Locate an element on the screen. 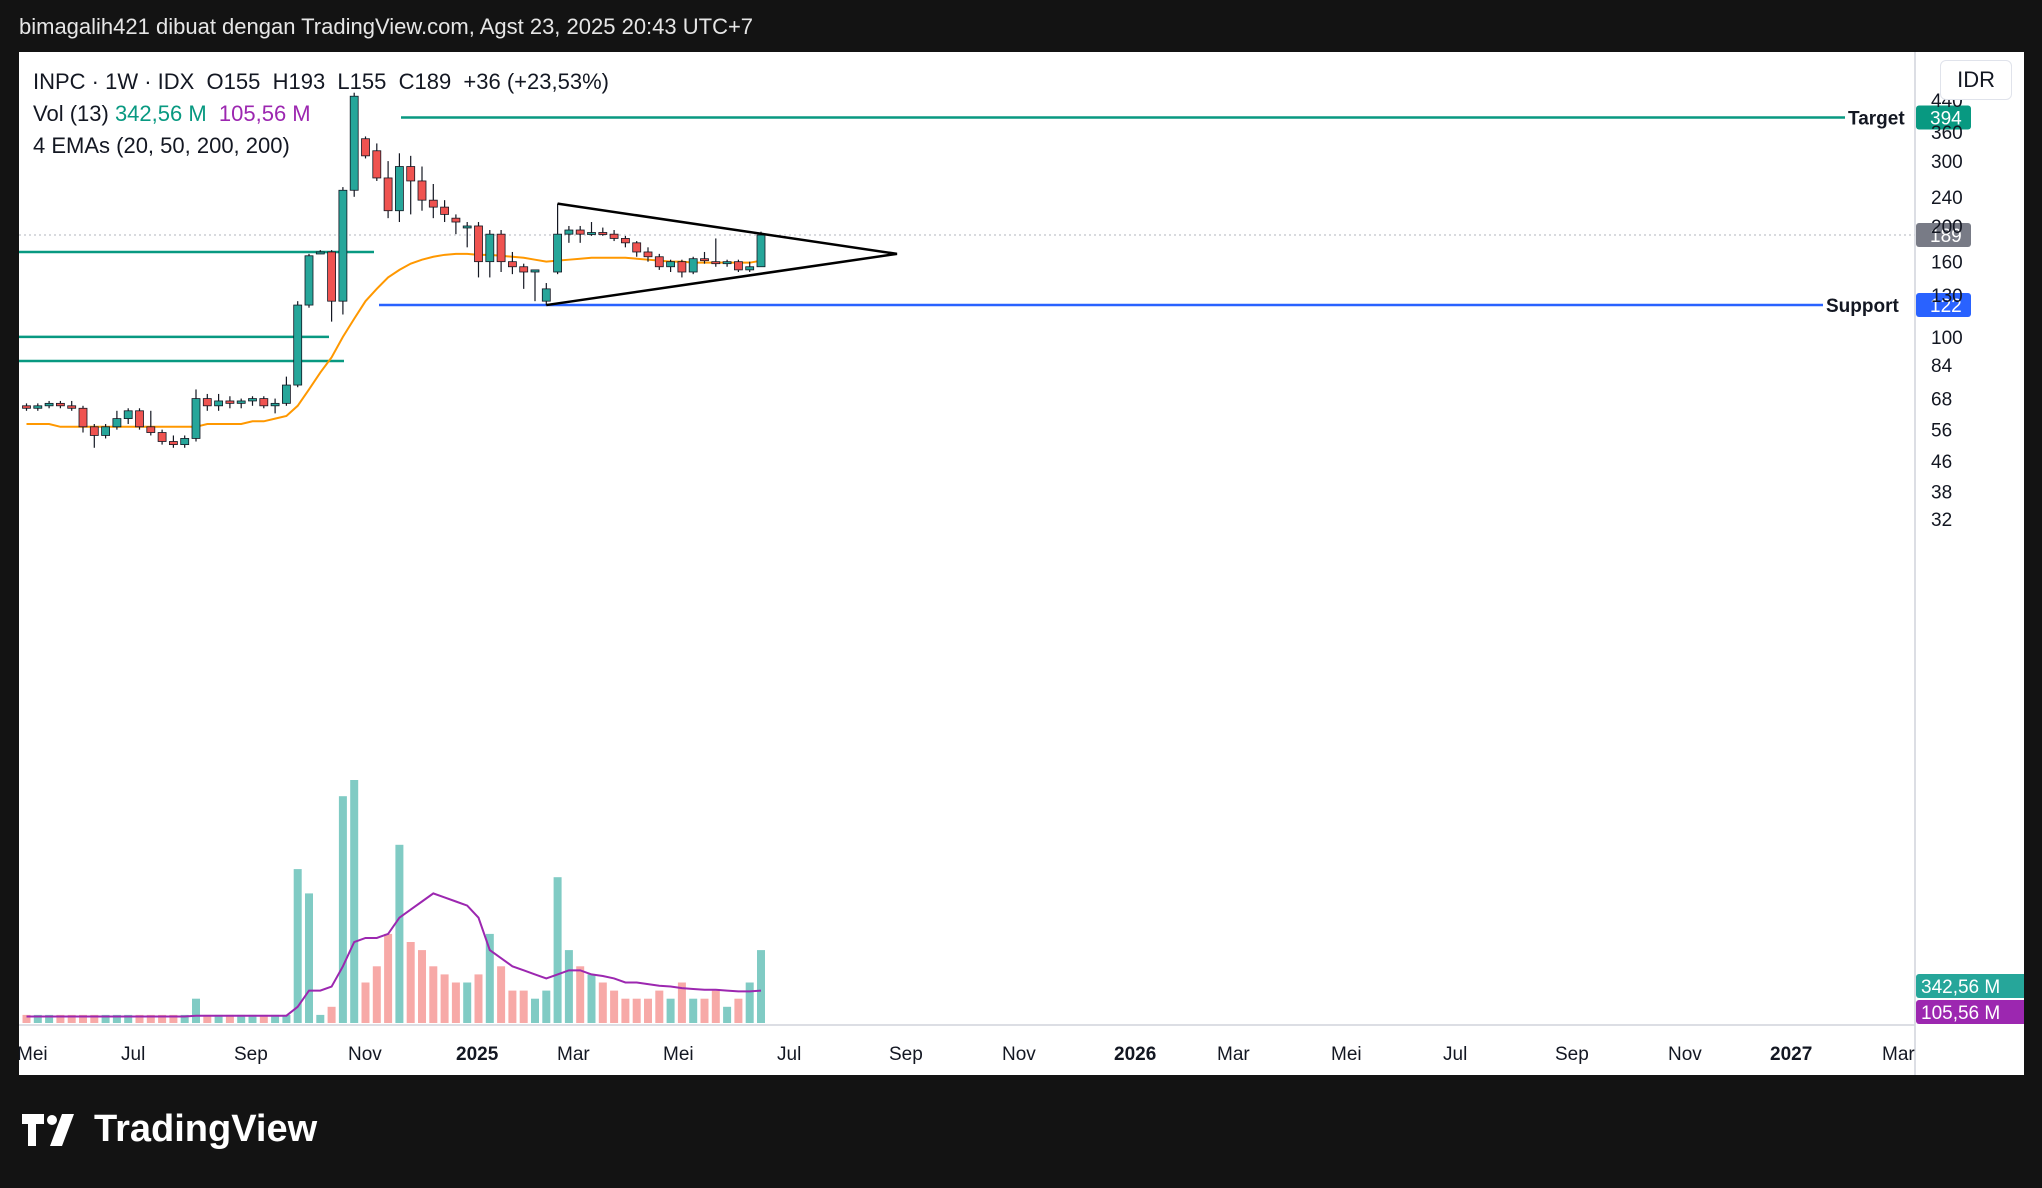  support-price-tag is located at coordinates (1943, 305).